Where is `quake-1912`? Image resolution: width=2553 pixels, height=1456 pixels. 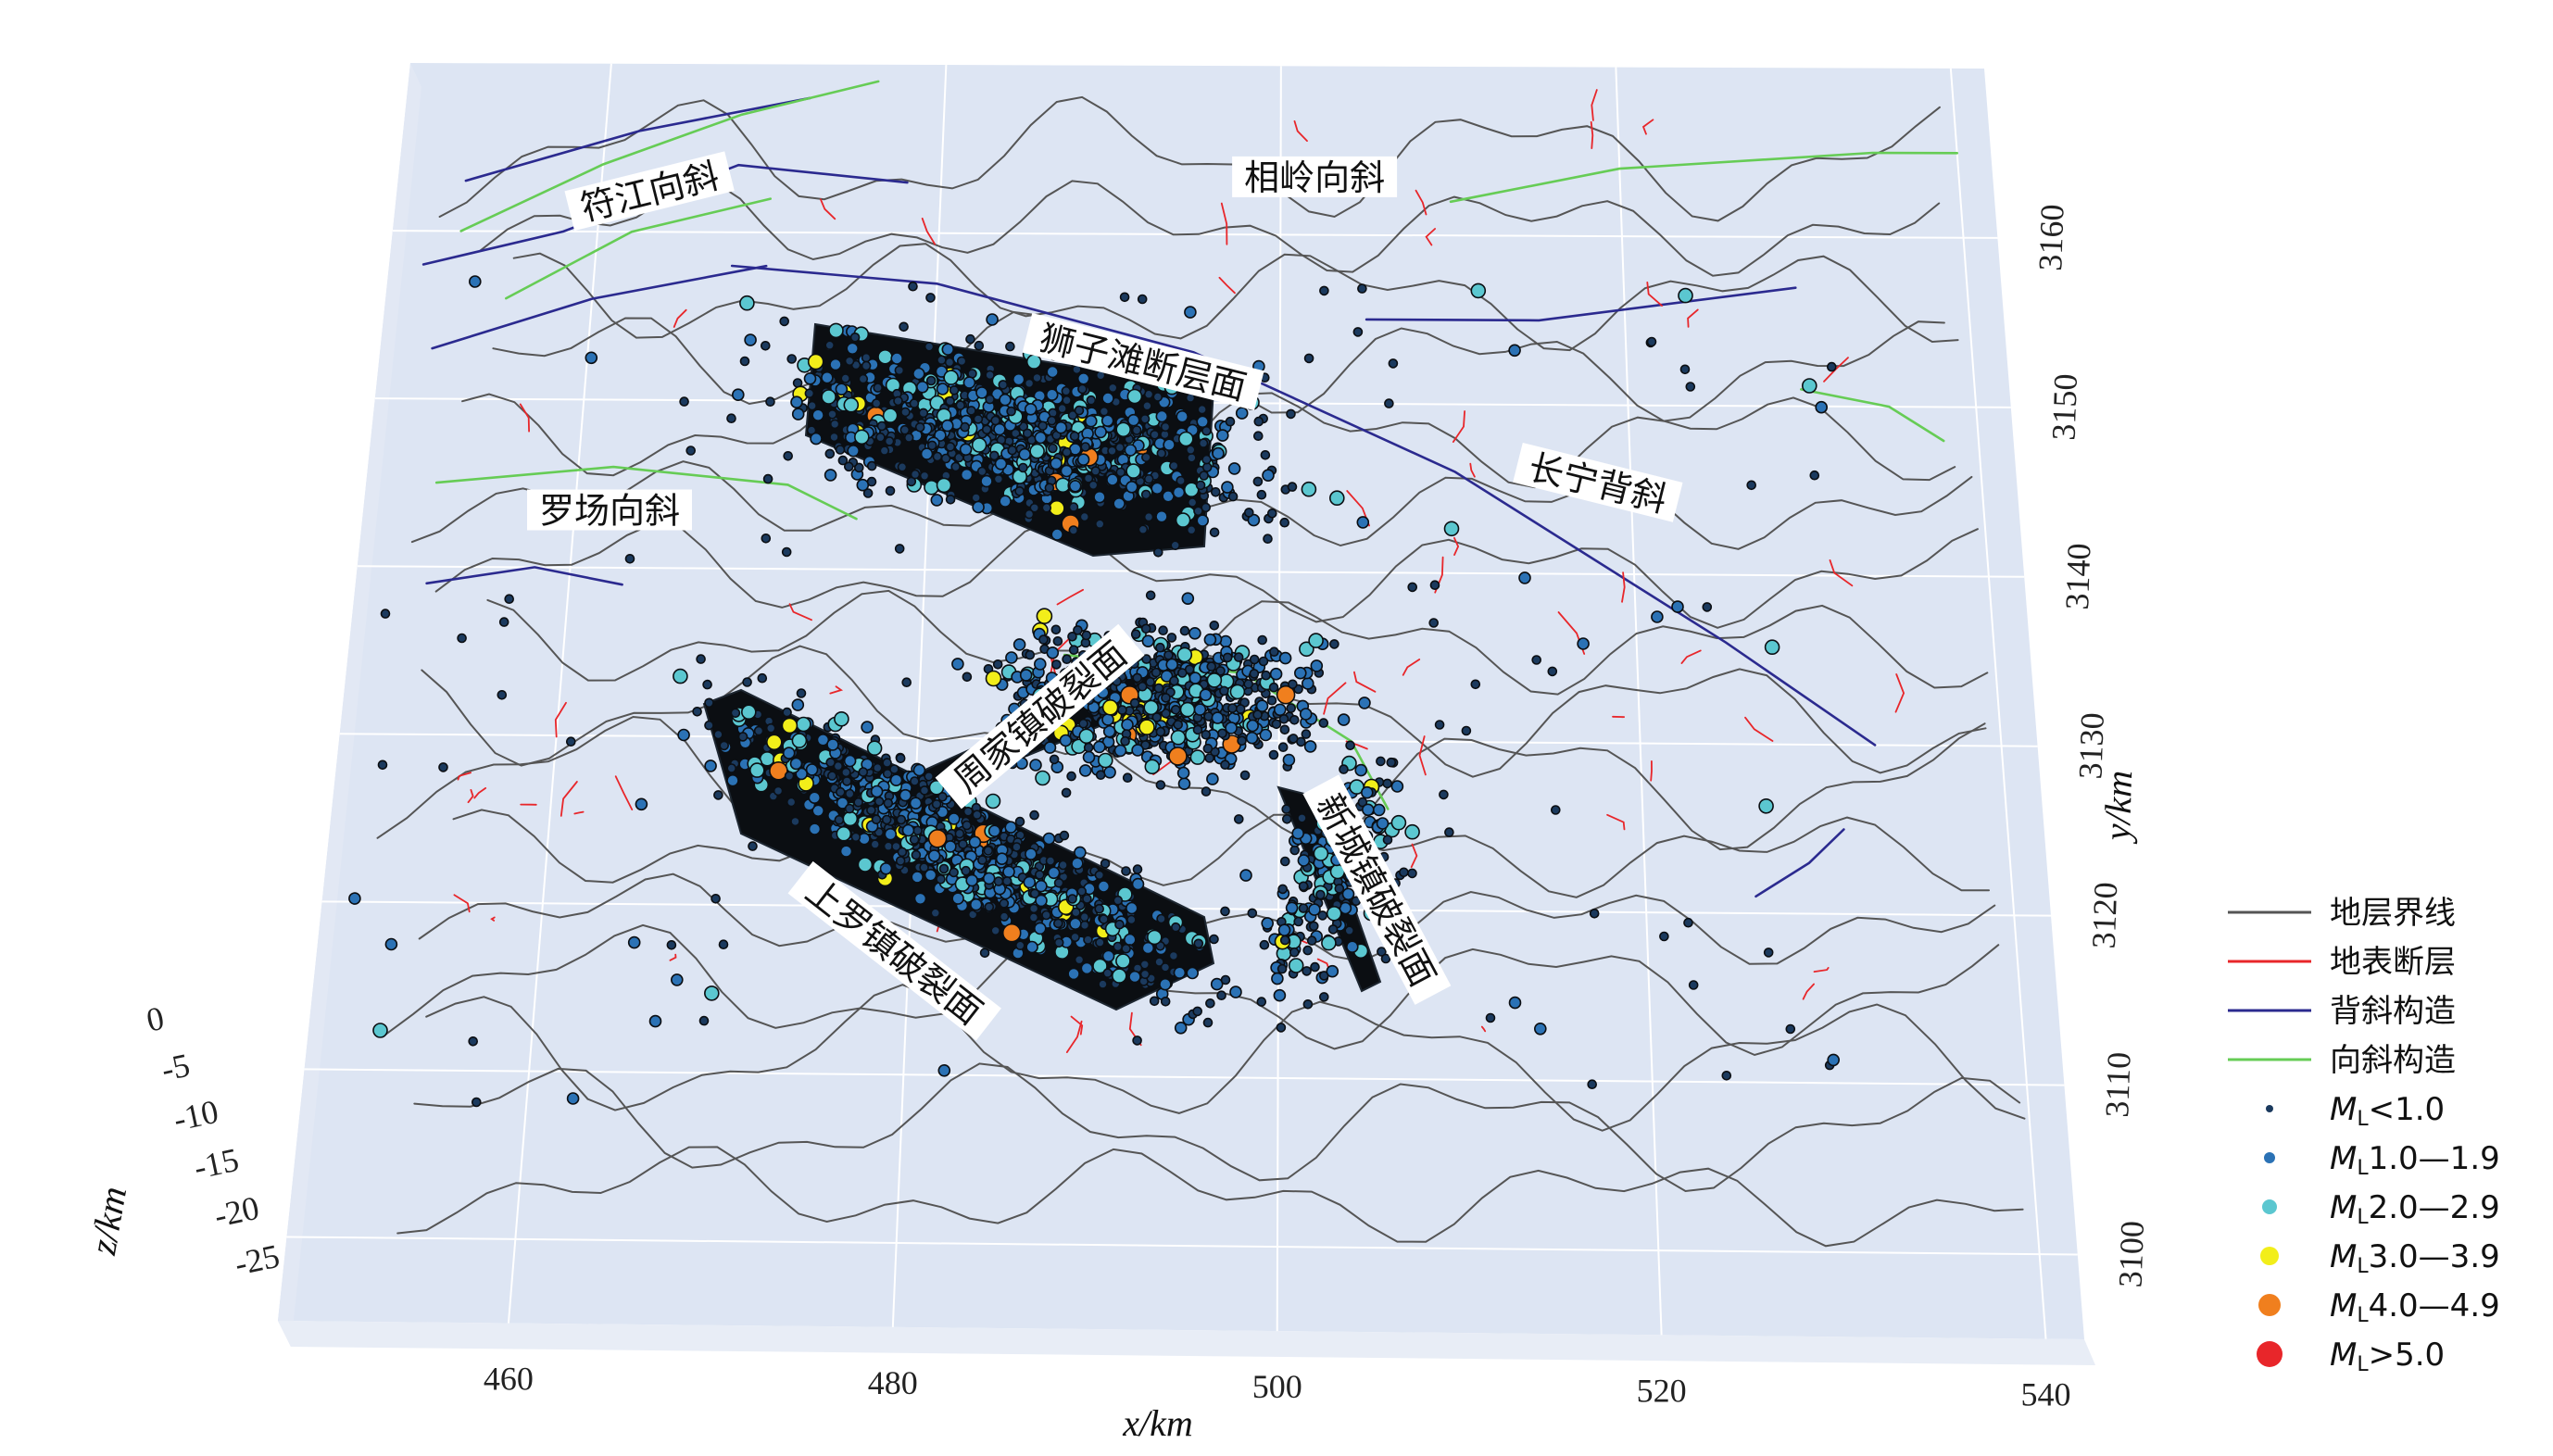
quake-1912 is located at coordinates (1045, 616).